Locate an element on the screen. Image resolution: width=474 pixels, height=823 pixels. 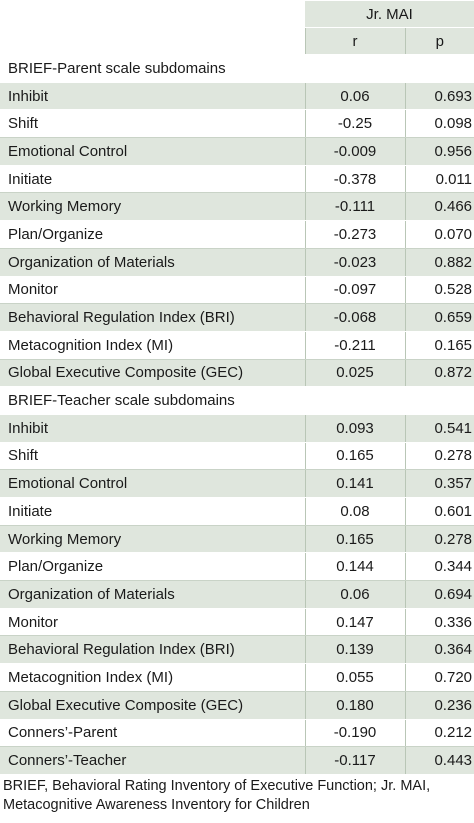
table-row: Monitor 0.147 0.336 is located at coordinates (237, 622).